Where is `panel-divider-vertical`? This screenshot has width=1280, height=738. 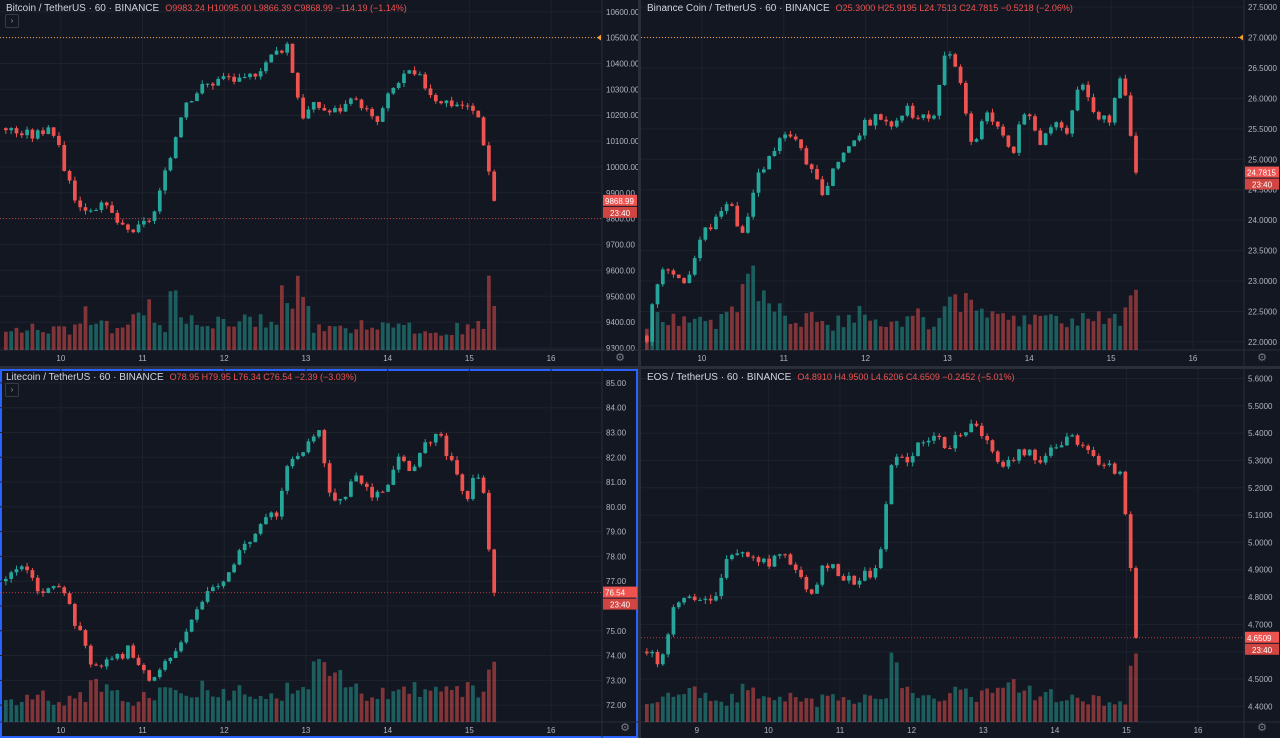
panel-divider-vertical is located at coordinates (639, 369).